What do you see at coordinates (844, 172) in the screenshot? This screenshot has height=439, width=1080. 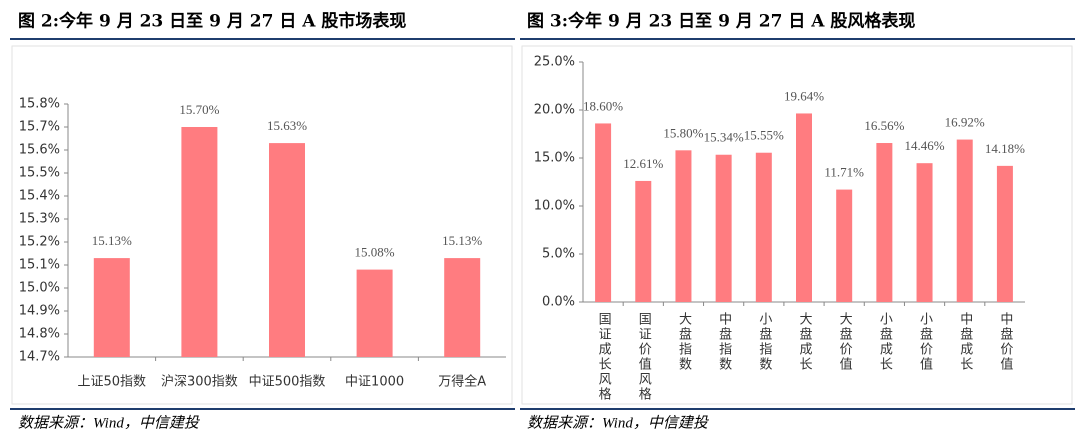 I see `value-label: 11.71%` at bounding box center [844, 172].